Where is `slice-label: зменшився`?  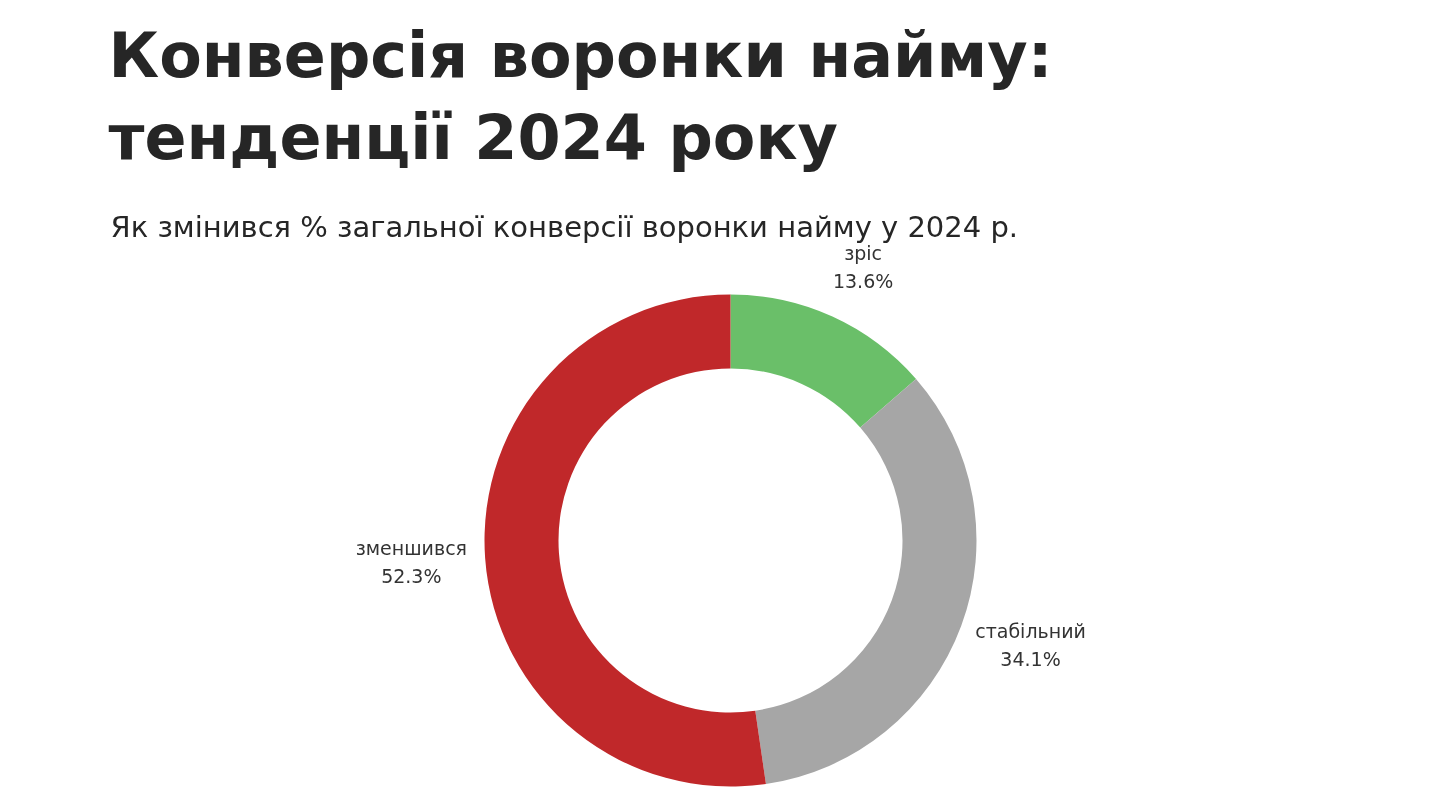
slice-label: зменшився is located at coordinates (411, 548).